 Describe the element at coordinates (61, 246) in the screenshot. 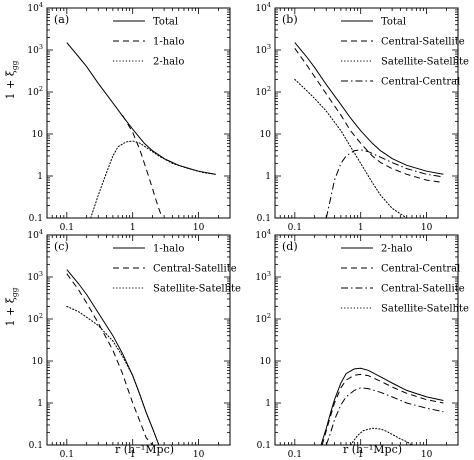

I see `panel-label: (c)` at that location.